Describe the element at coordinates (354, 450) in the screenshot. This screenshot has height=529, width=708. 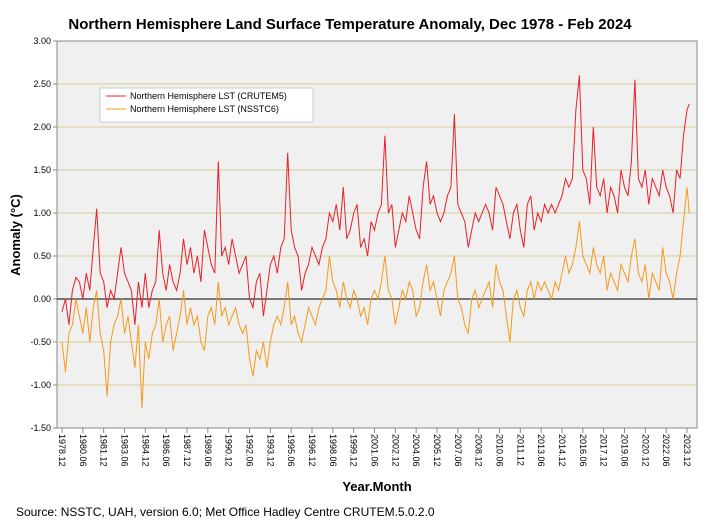
I see `x-tick-label: 1999.12` at that location.